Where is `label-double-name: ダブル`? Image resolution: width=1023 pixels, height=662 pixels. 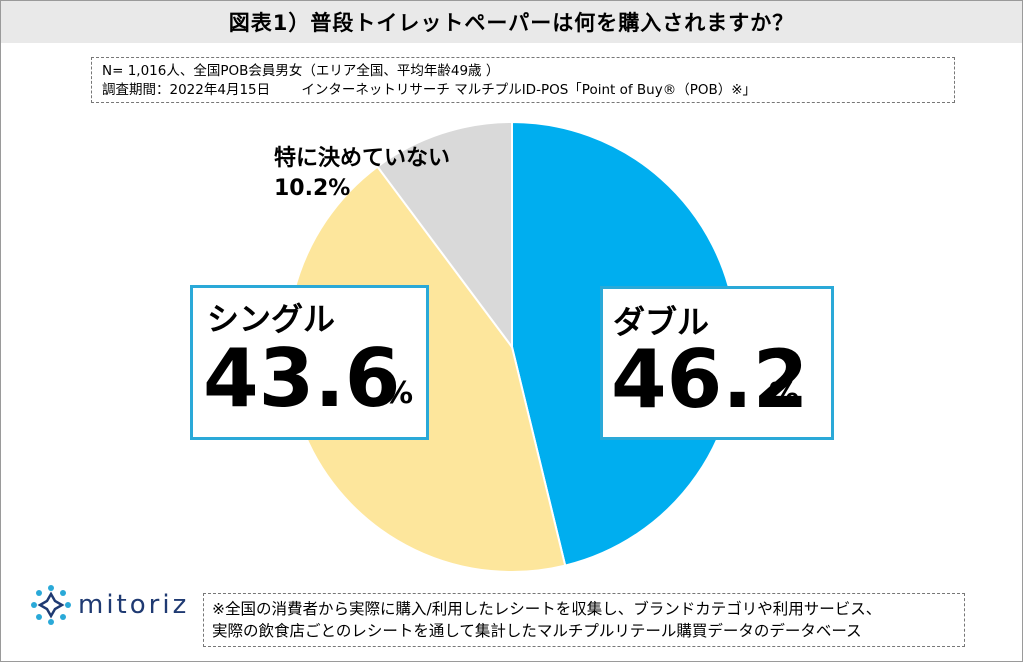
label-double-name: ダブル is located at coordinates (661, 322).